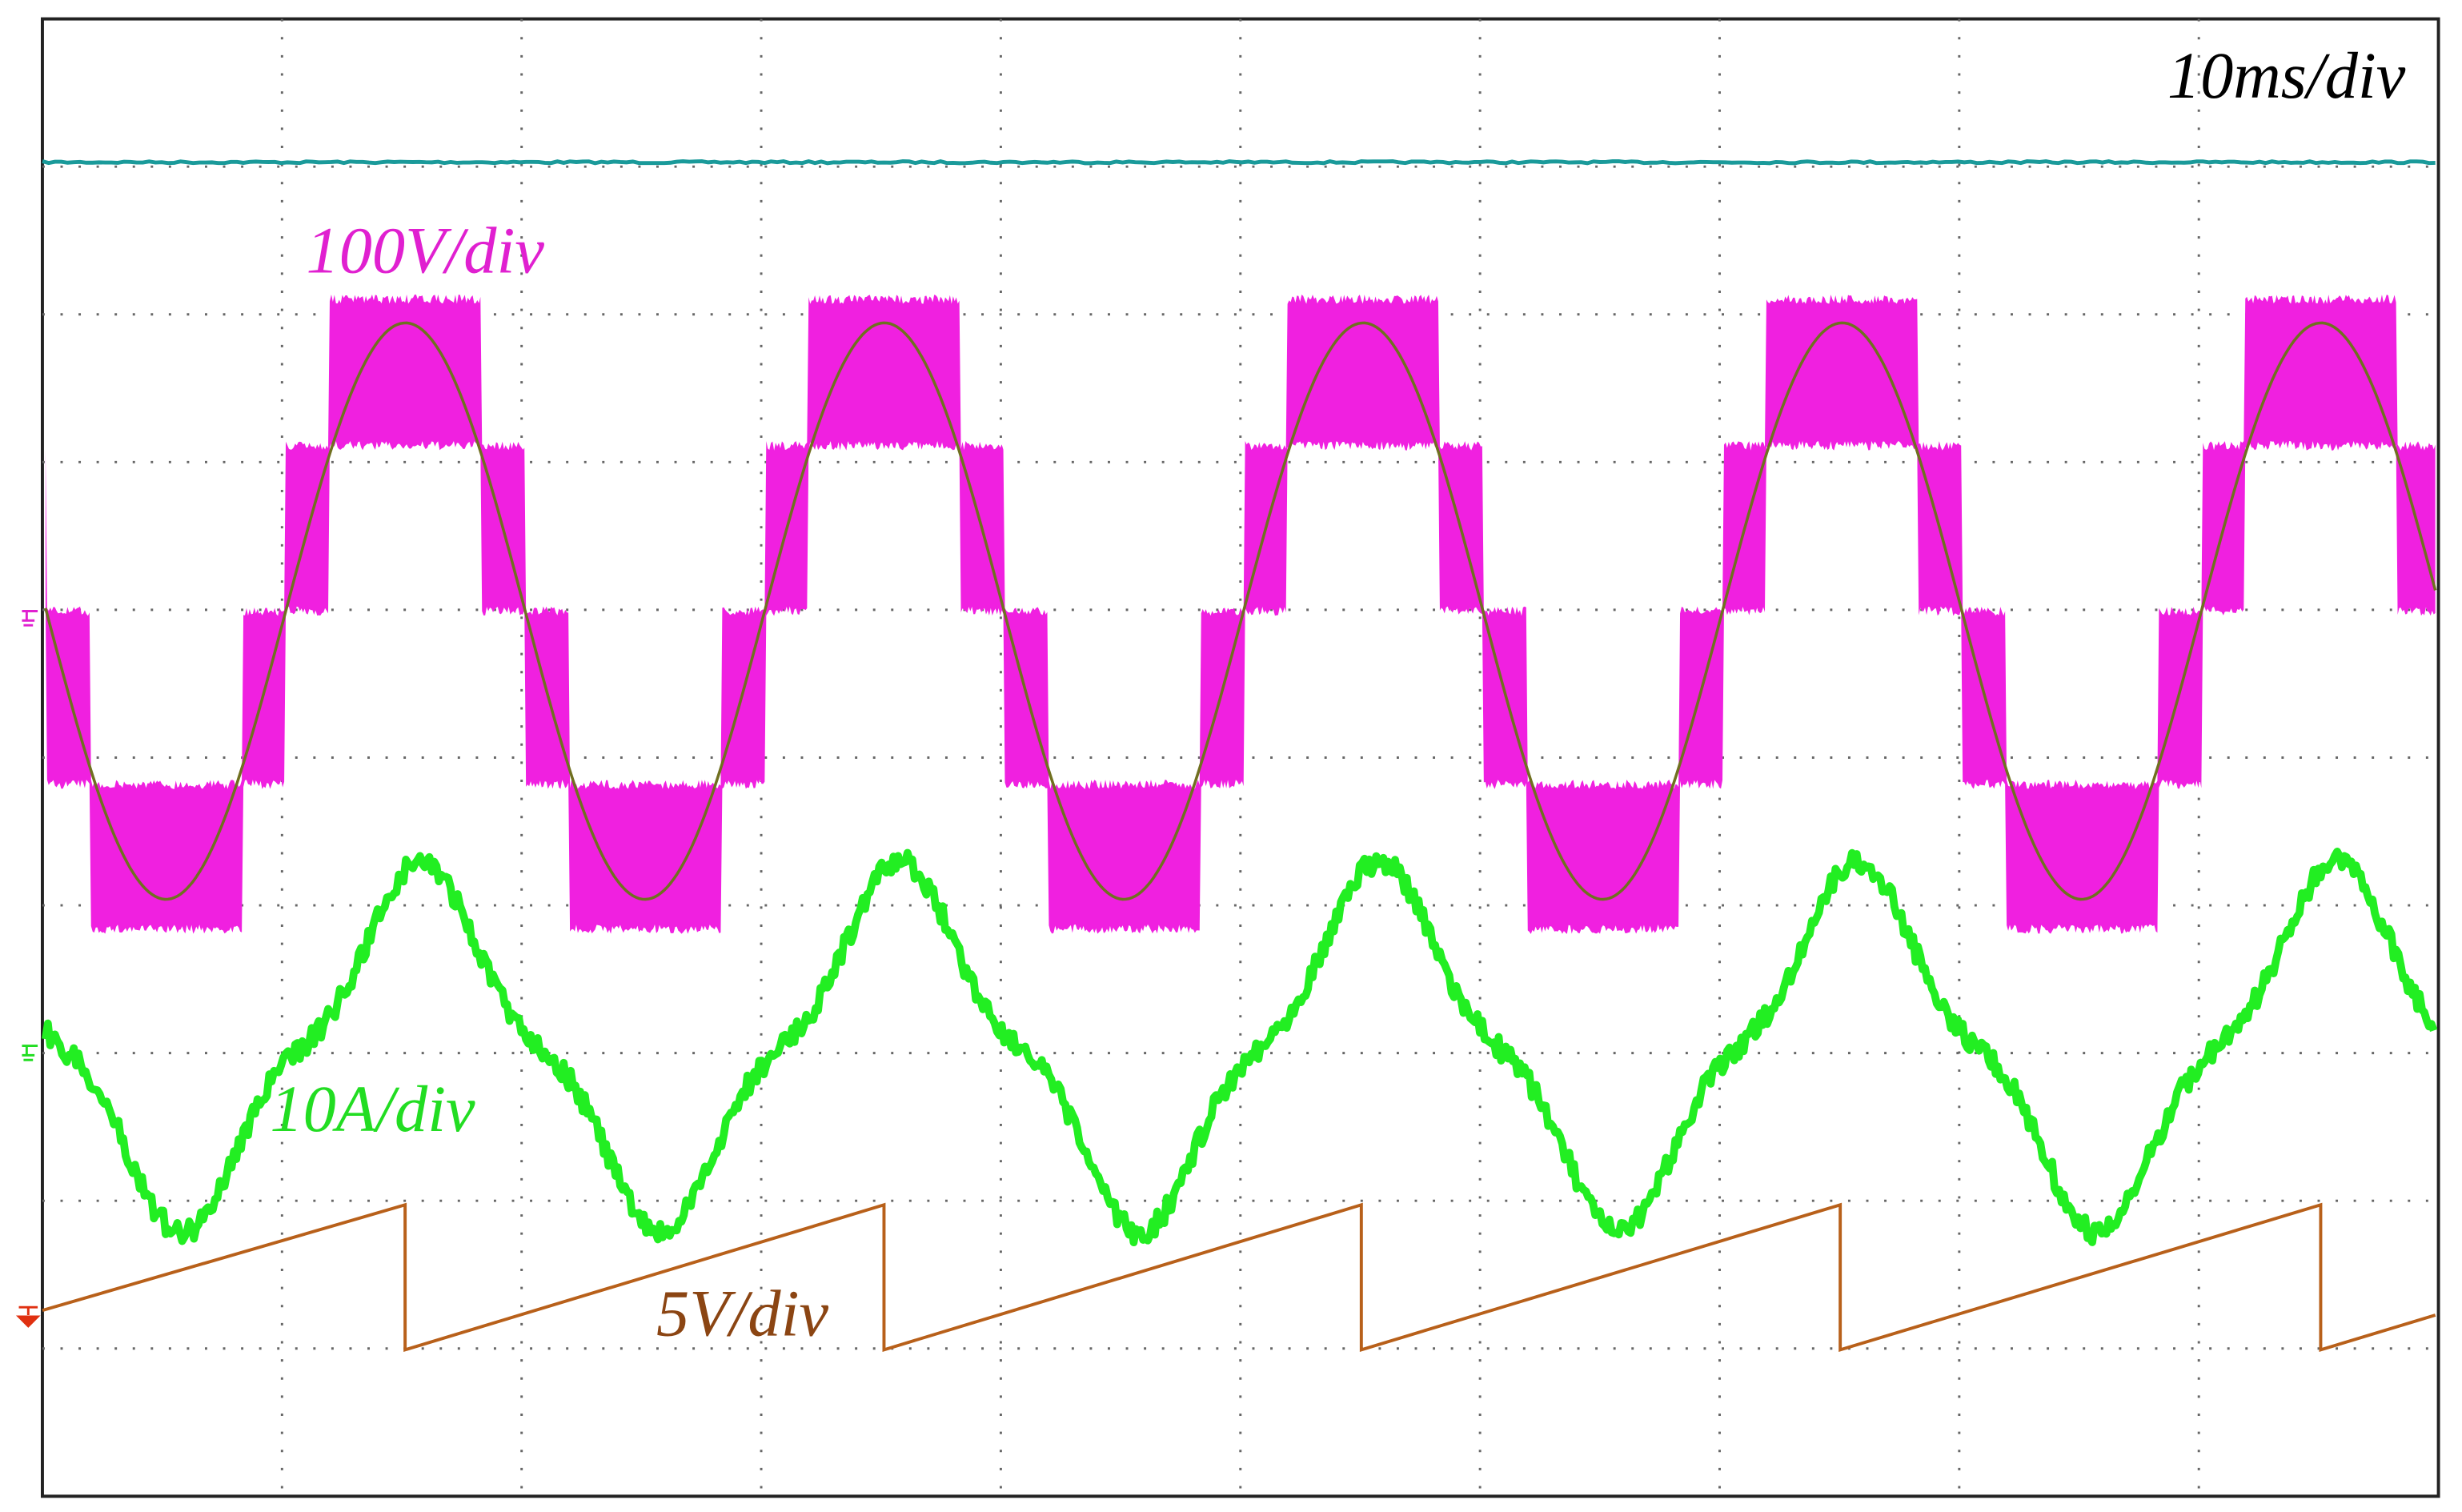 This screenshot has height=1512, width=2462. I want to click on current-scale-label: 10A/div, so click(372, 1108).